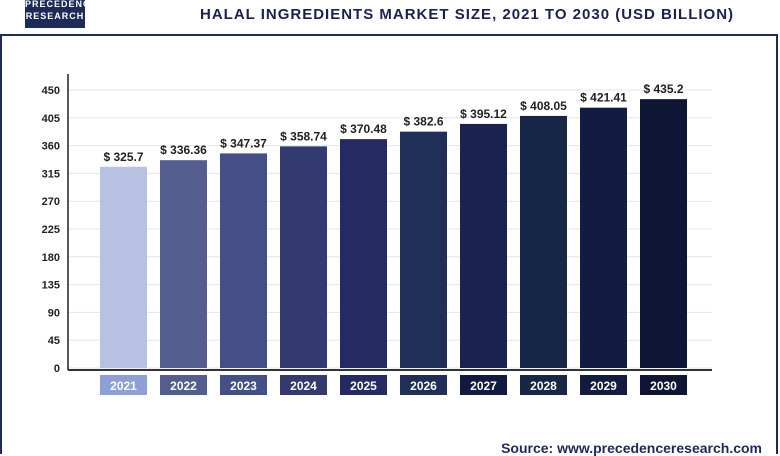 The width and height of the screenshot is (780, 456). I want to click on logo: PRECEDENCE RESEARCH, so click(61, 14).